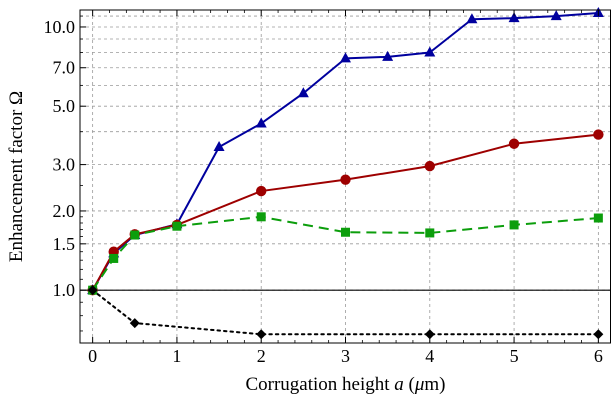 Image resolution: width=611 pixels, height=396 pixels. What do you see at coordinates (429, 356) in the screenshot?
I see `x-tick-label: 4` at bounding box center [429, 356].